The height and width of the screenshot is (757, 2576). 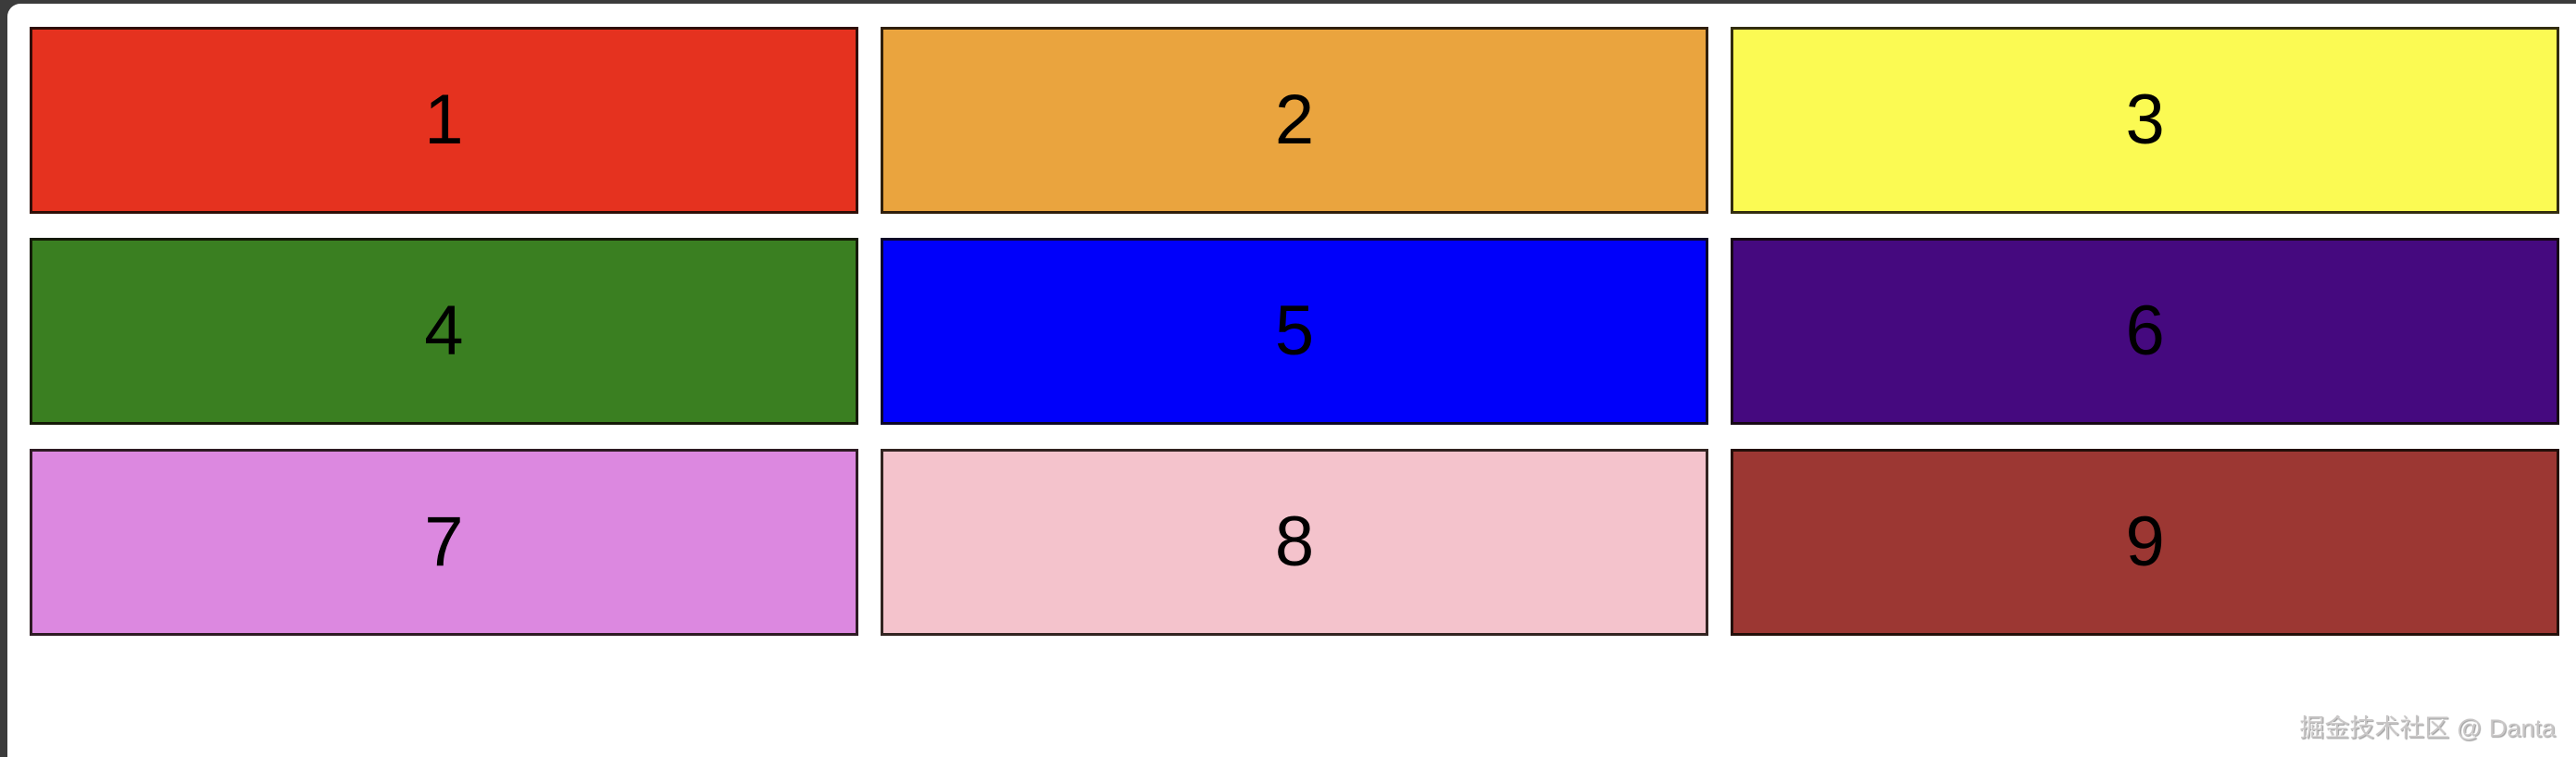 What do you see at coordinates (444, 542) in the screenshot?
I see `grid-cell-7: 7` at bounding box center [444, 542].